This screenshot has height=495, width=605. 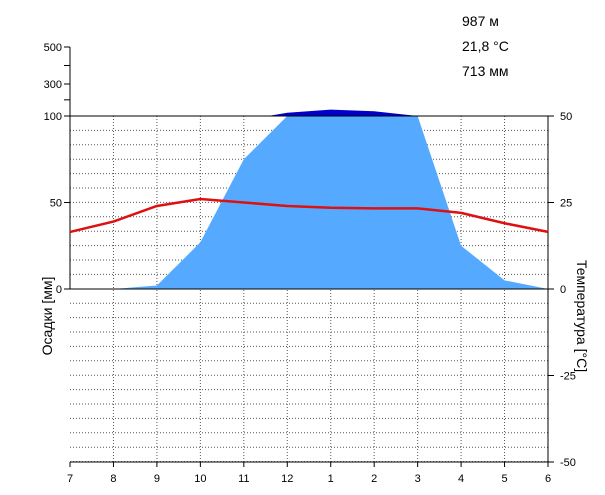 What do you see at coordinates (461, 479) in the screenshot?
I see `month-label: 4` at bounding box center [461, 479].